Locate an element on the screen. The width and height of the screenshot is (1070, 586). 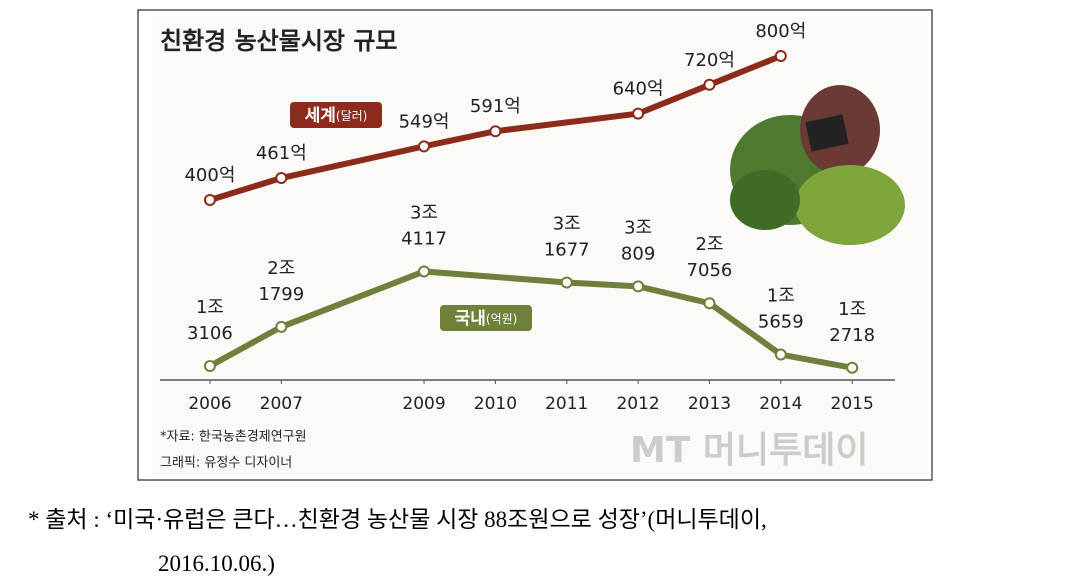
x-tick-label: 2011 is located at coordinates (566, 404).